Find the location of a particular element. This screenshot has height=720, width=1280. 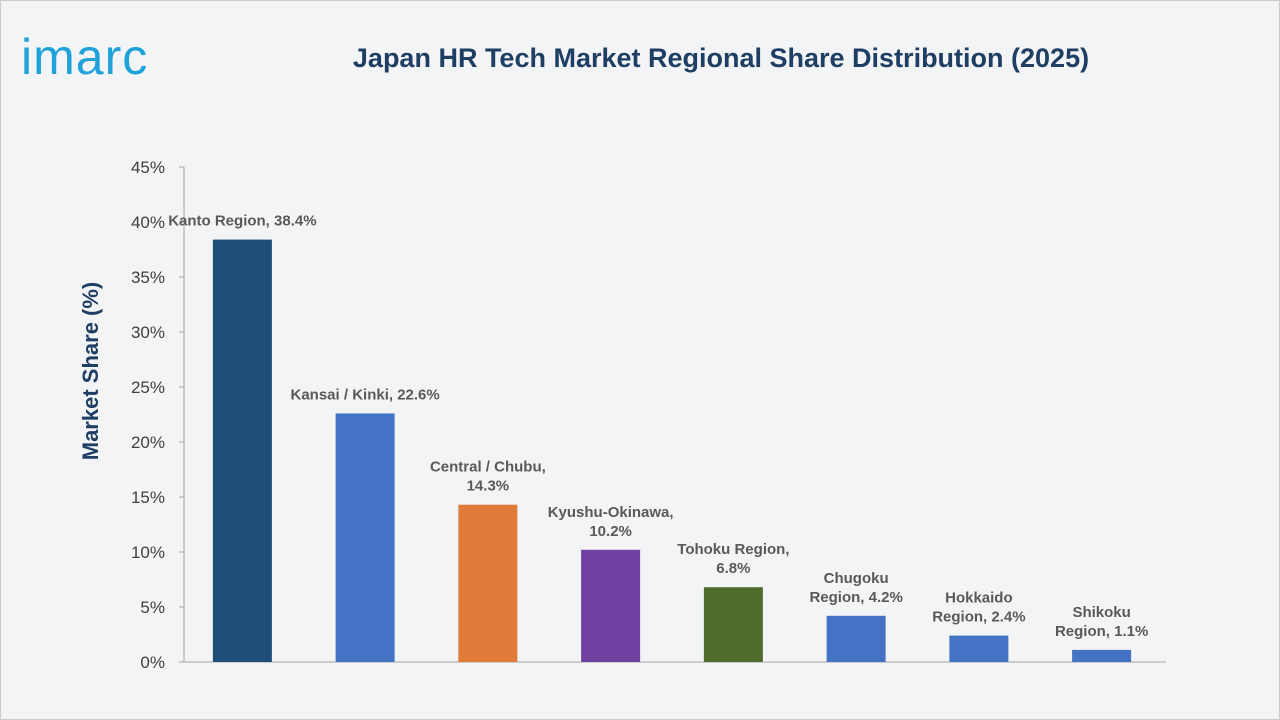

y-tick-label: 5% is located at coordinates (152, 607).